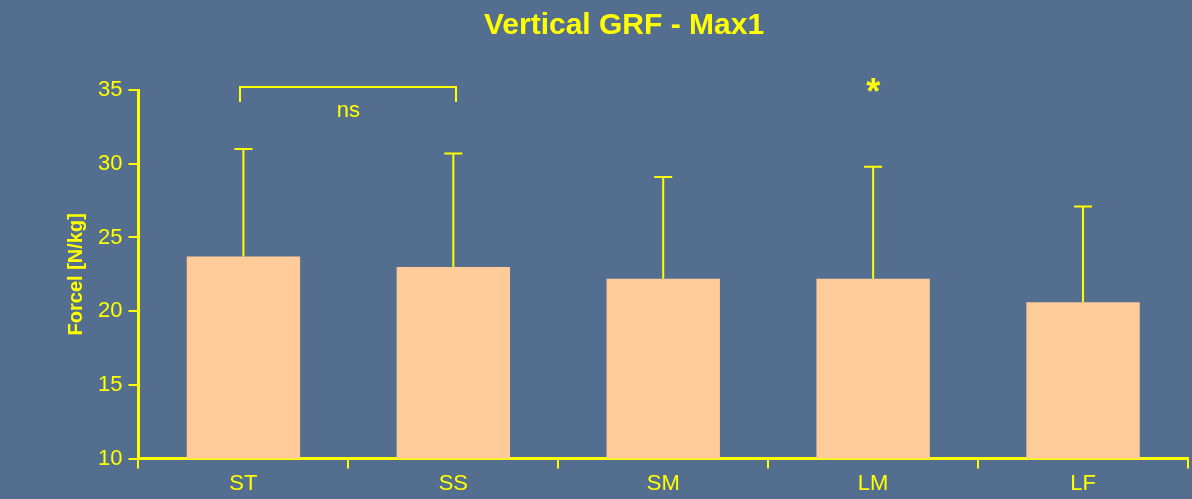 Image resolution: width=1192 pixels, height=499 pixels. I want to click on x-tick-label: LF, so click(1083, 482).